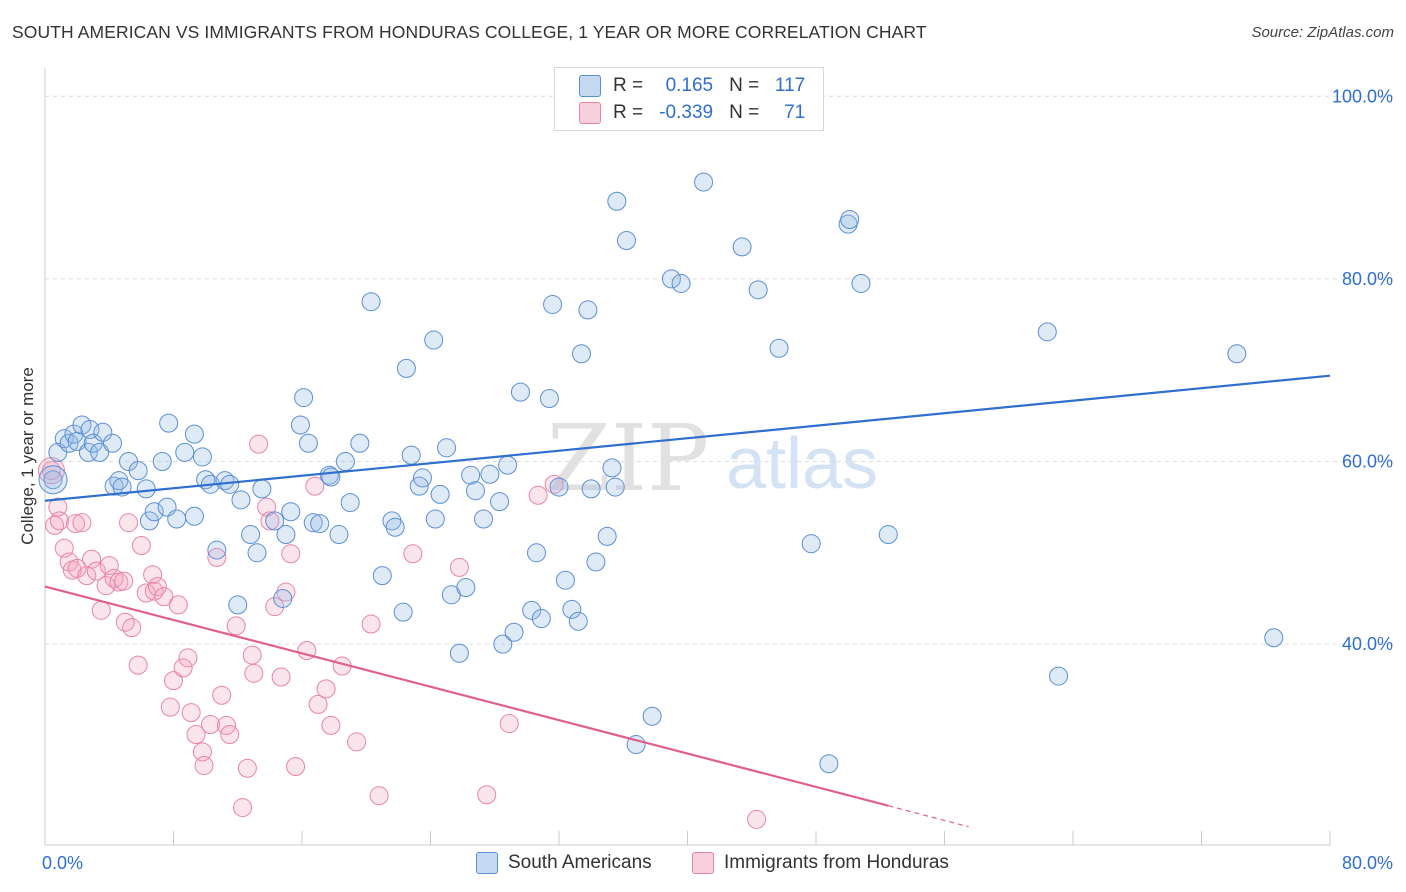  I want to click on legend-swatch-pink, so click(590, 113).